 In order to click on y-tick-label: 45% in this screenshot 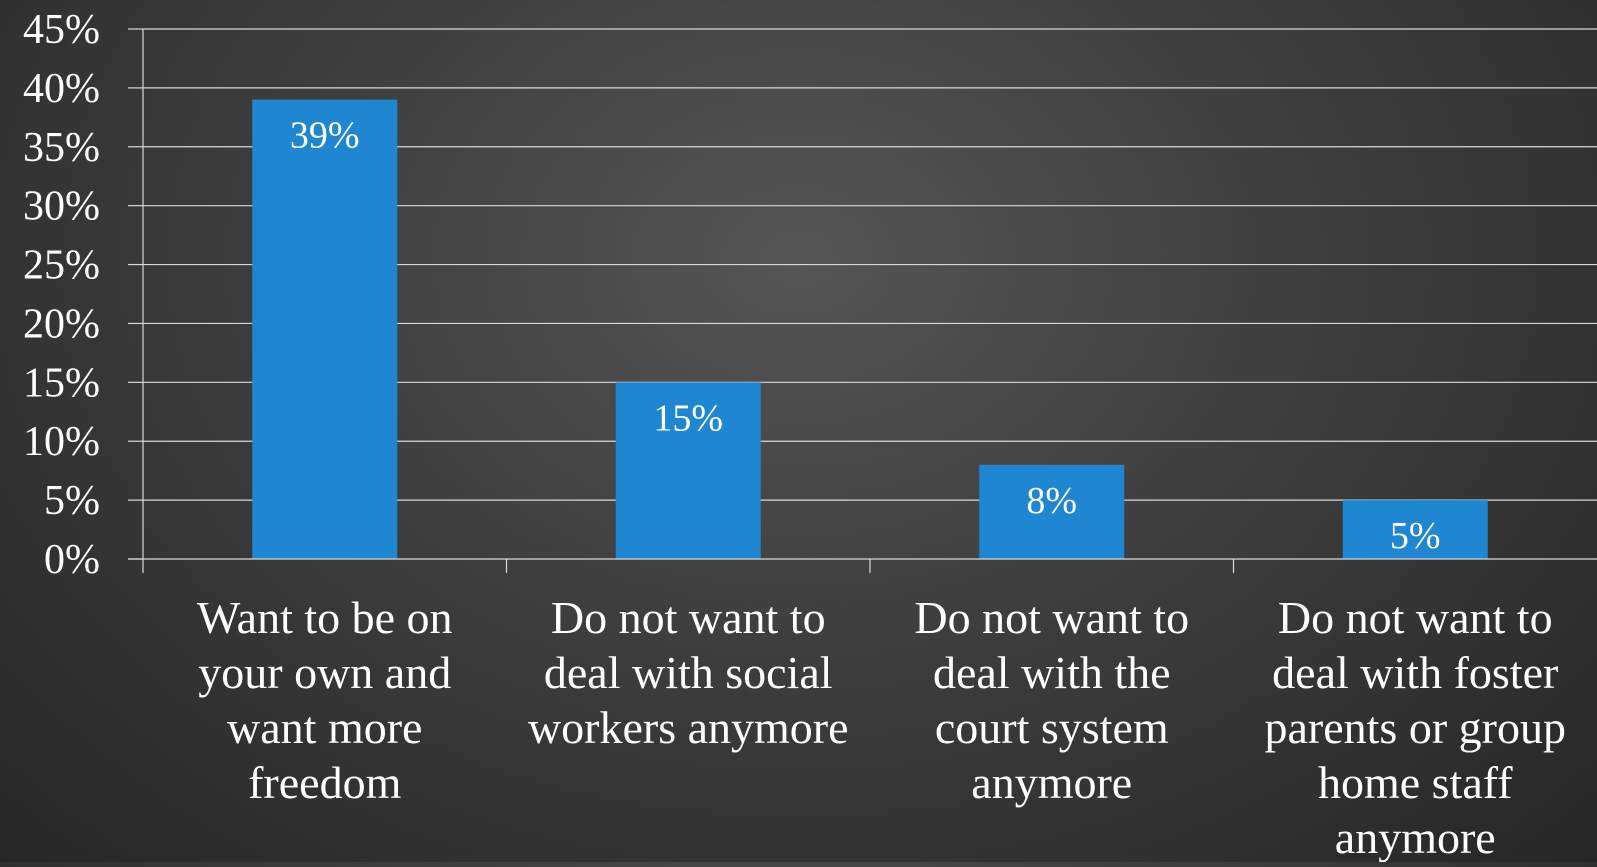, I will do `click(61, 30)`.